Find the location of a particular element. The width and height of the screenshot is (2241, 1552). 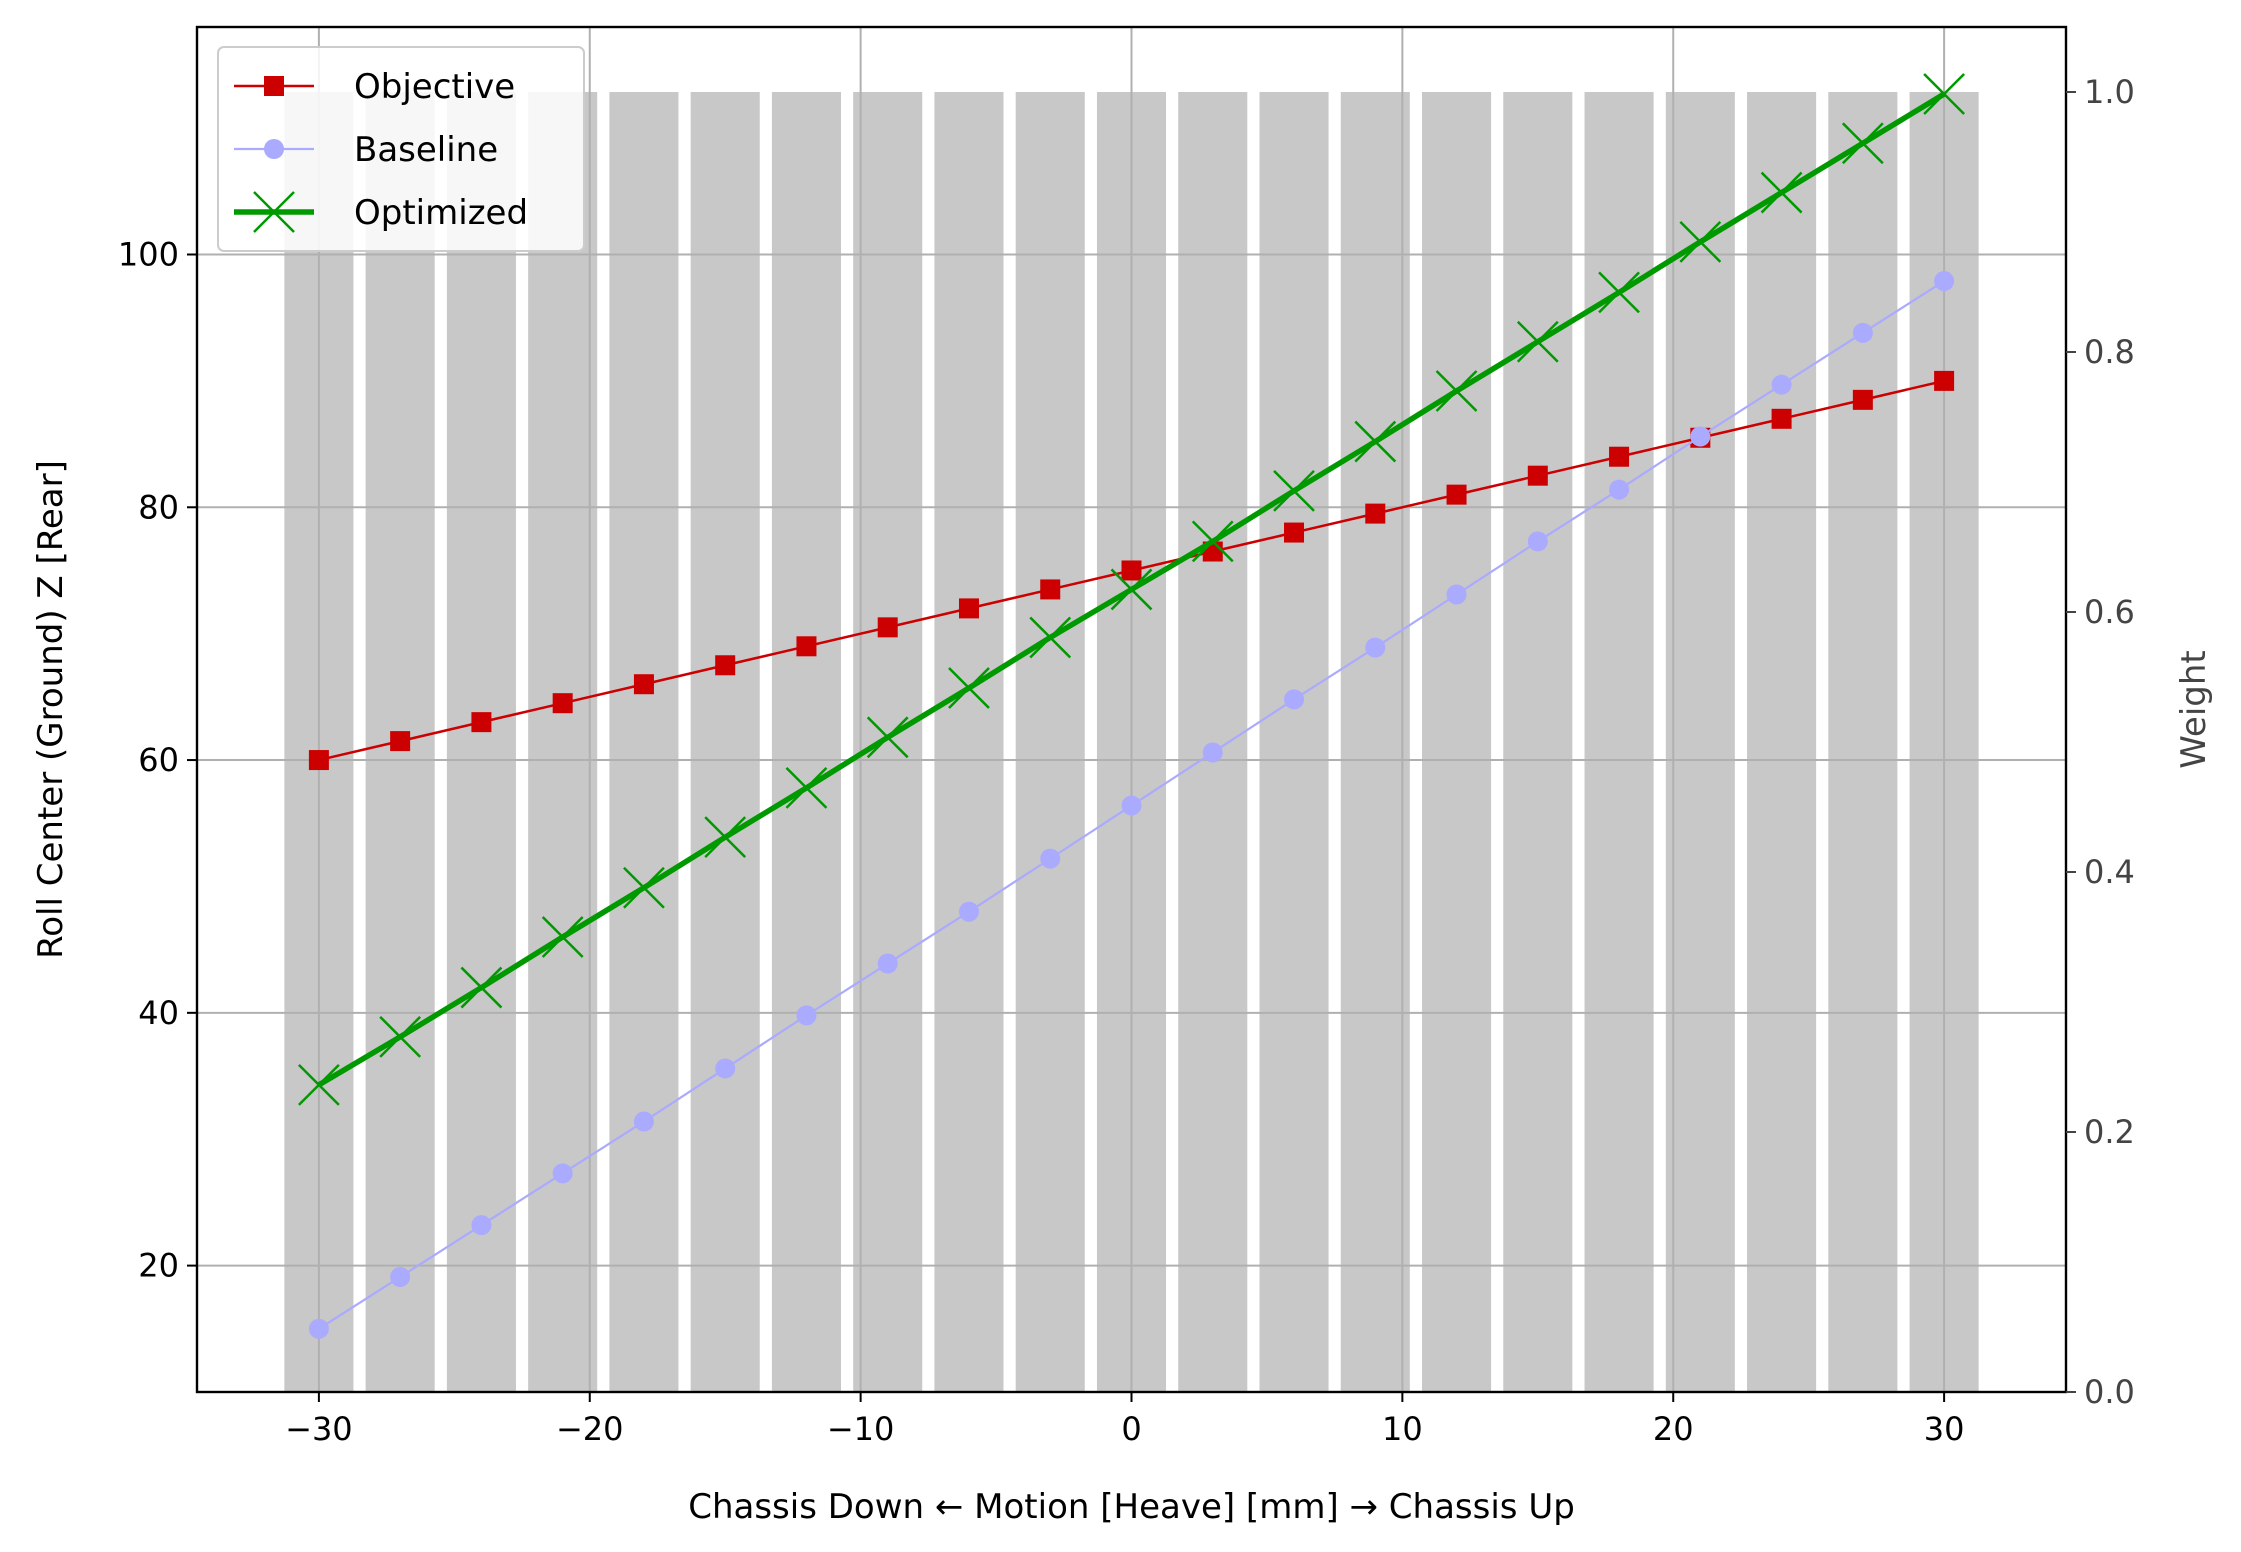

legend-label: Optimized is located at coordinates (441, 213).